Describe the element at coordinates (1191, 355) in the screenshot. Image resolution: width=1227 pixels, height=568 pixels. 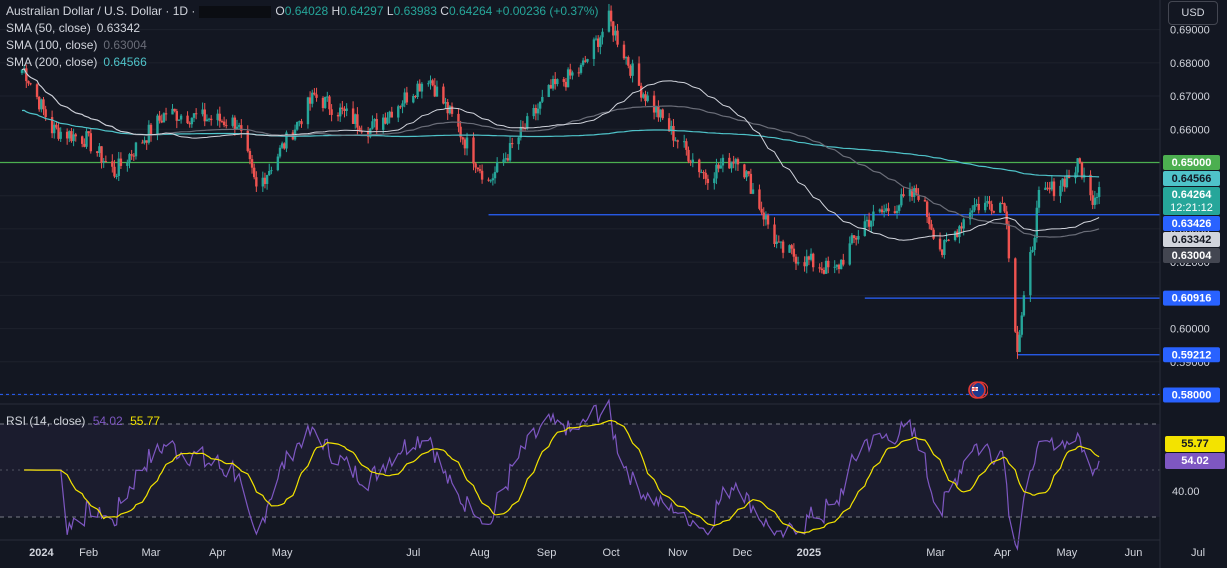
I see `level-592-tag: 0.59212` at that location.